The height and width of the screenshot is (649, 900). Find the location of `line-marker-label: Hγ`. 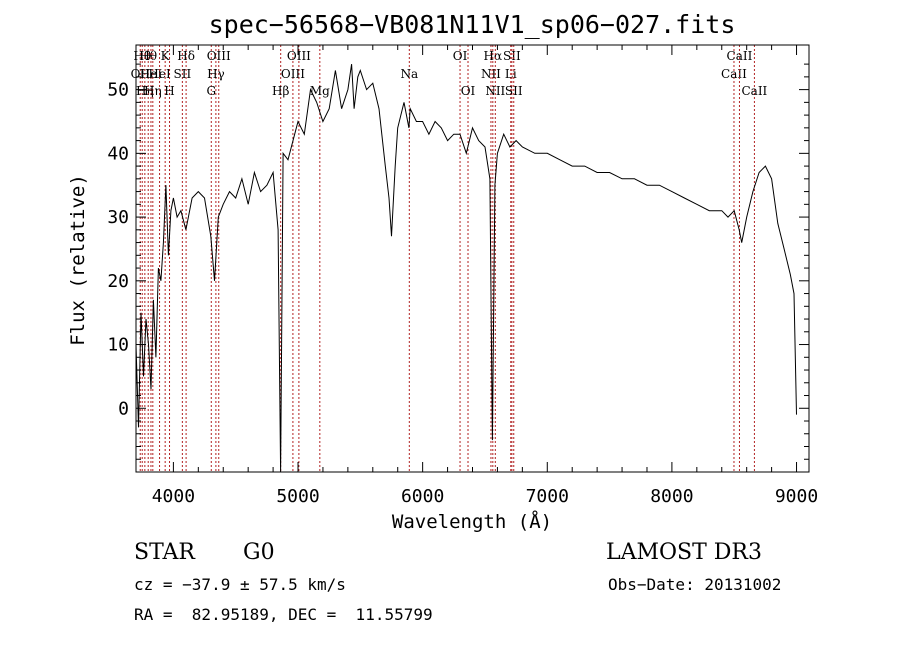

line-marker-label: Hγ is located at coordinates (216, 74).